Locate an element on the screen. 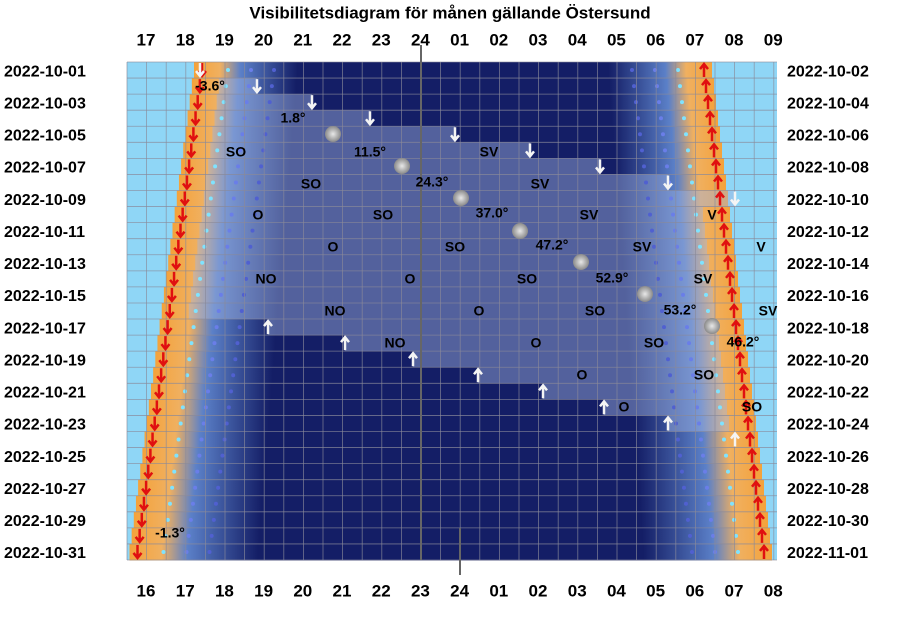 The height and width of the screenshot is (627, 900). bottom-hour-label: 01 is located at coordinates (498, 590).